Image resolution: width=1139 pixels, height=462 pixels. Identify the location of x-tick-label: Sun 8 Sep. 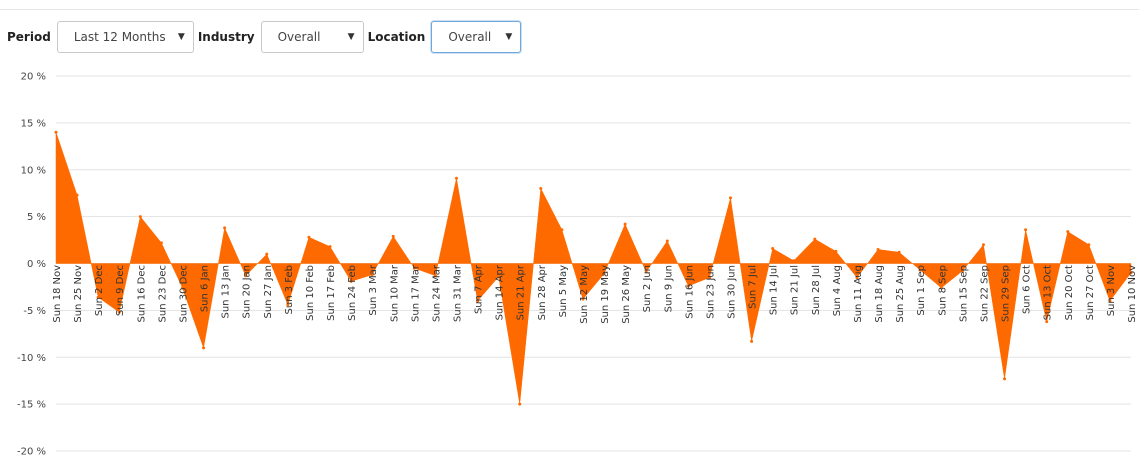
(942, 290).